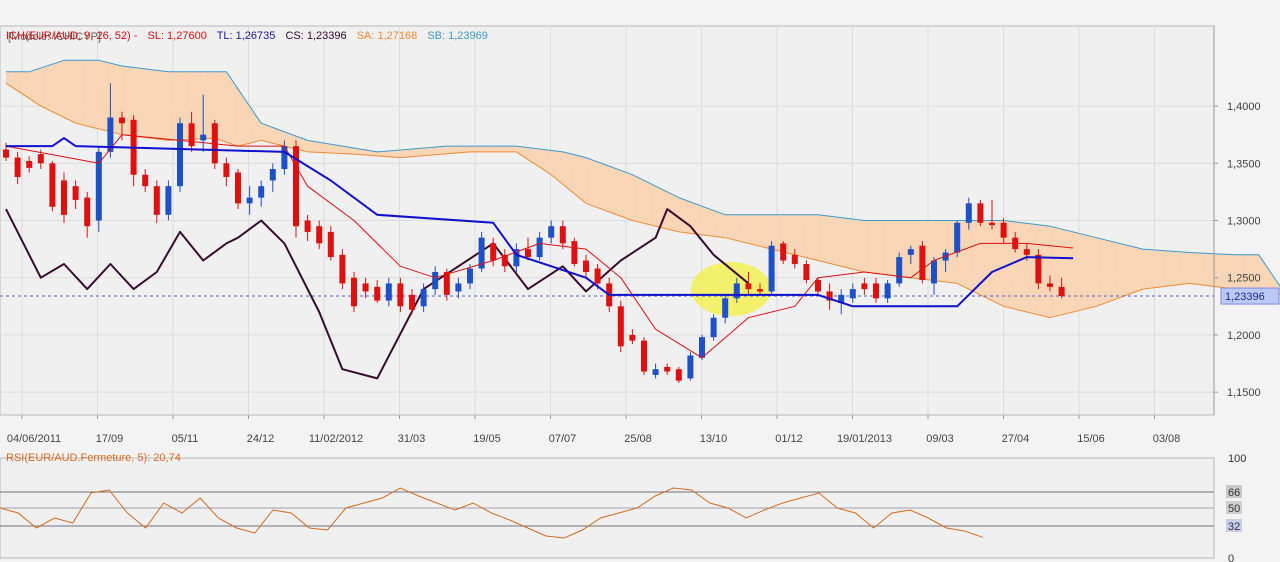 The height and width of the screenshot is (562, 1280). What do you see at coordinates (1237, 459) in the screenshot?
I see `rsi-tick-label: 100` at bounding box center [1237, 459].